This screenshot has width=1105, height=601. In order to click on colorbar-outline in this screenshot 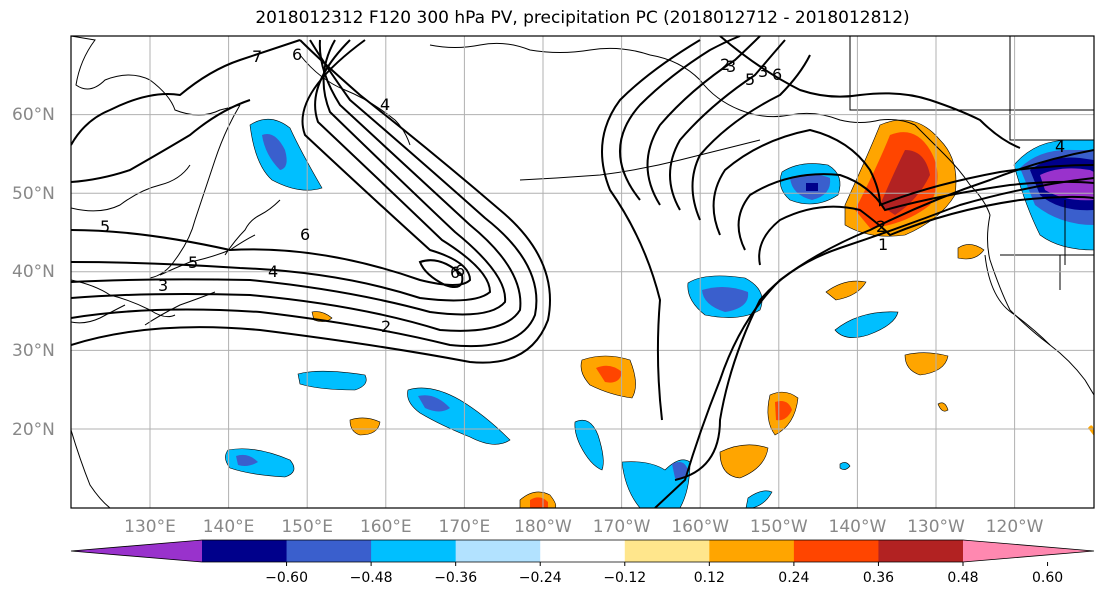, I will do `click(582, 551)`.